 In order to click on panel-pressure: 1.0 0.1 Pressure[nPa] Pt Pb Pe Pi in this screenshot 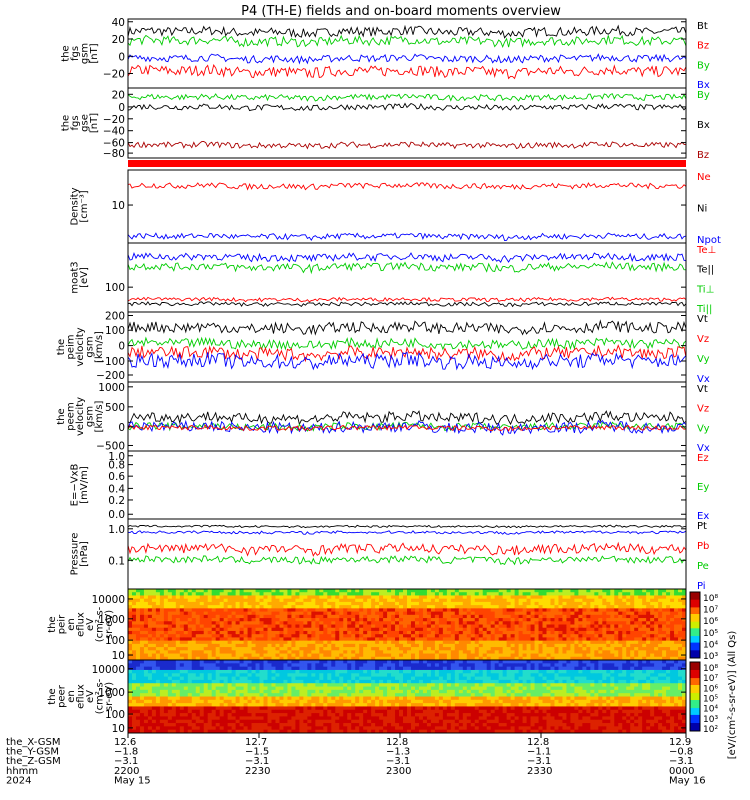, I will do `click(389, 555)`.